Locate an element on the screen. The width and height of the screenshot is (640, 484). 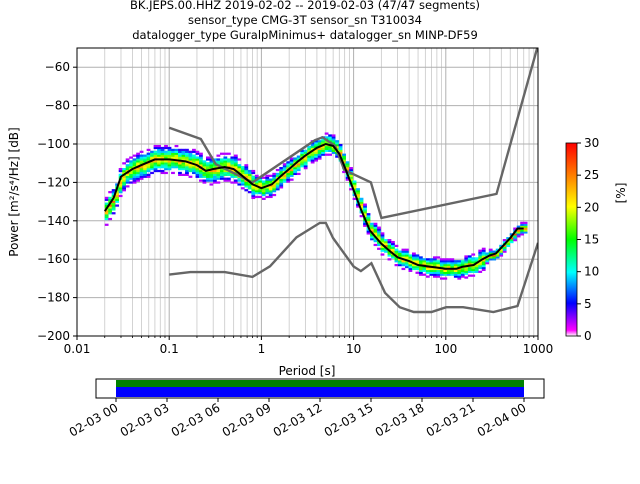
y-tick-label: −200 is located at coordinates (53, 336).